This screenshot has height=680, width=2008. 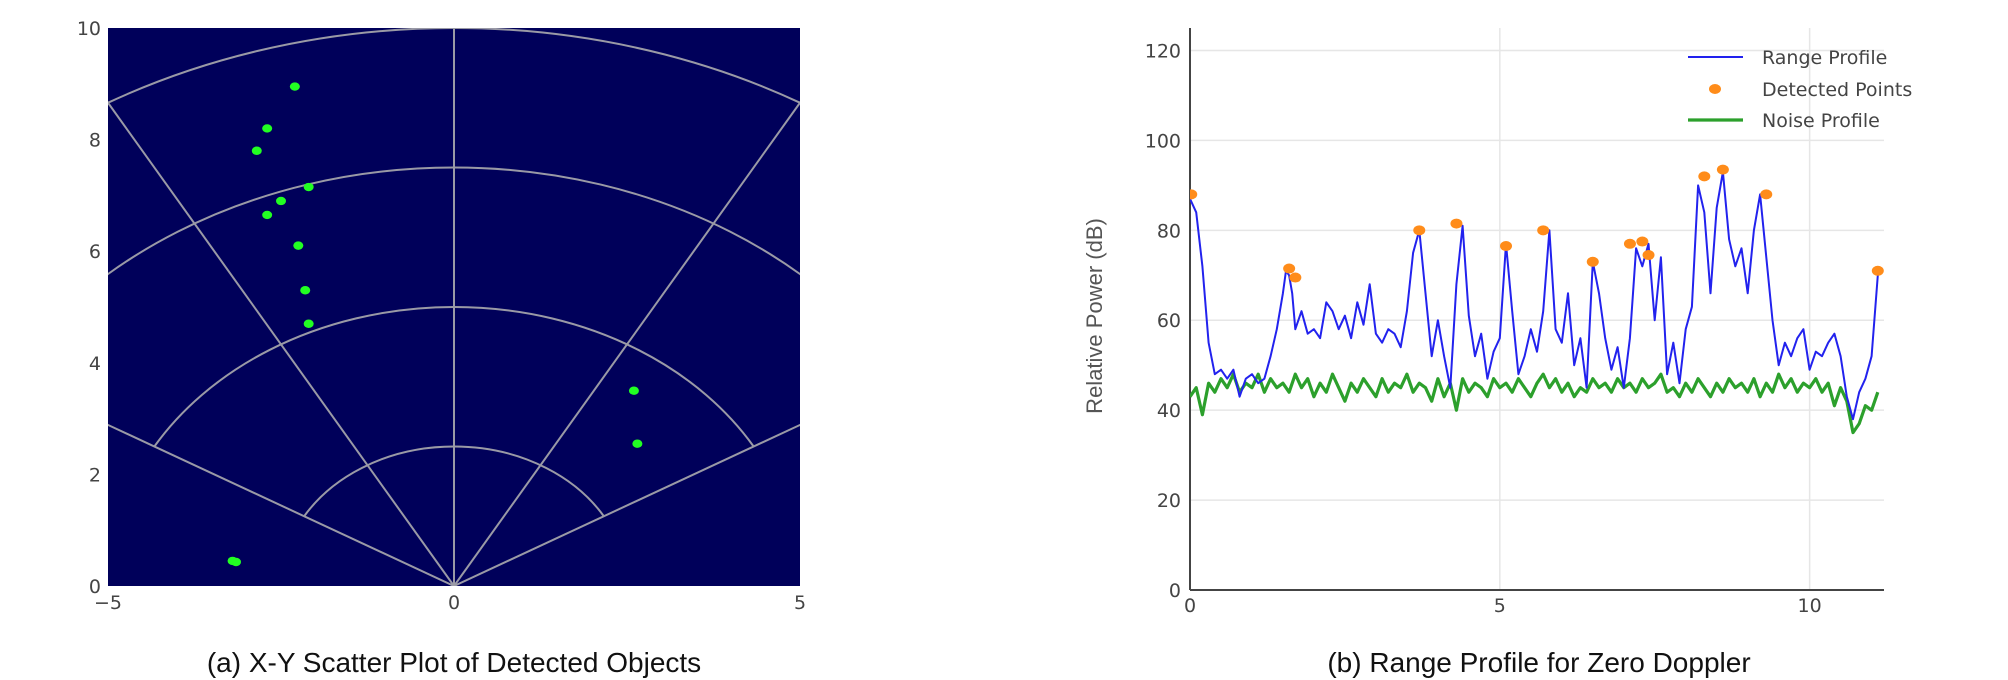 What do you see at coordinates (454, 662) in the screenshot?
I see `caption-a: (a) X-Y Scatter Plot of Detected Objects` at bounding box center [454, 662].